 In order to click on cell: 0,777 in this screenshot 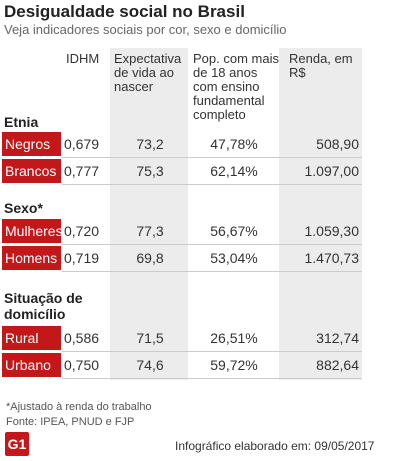, I will do `click(82, 171)`.